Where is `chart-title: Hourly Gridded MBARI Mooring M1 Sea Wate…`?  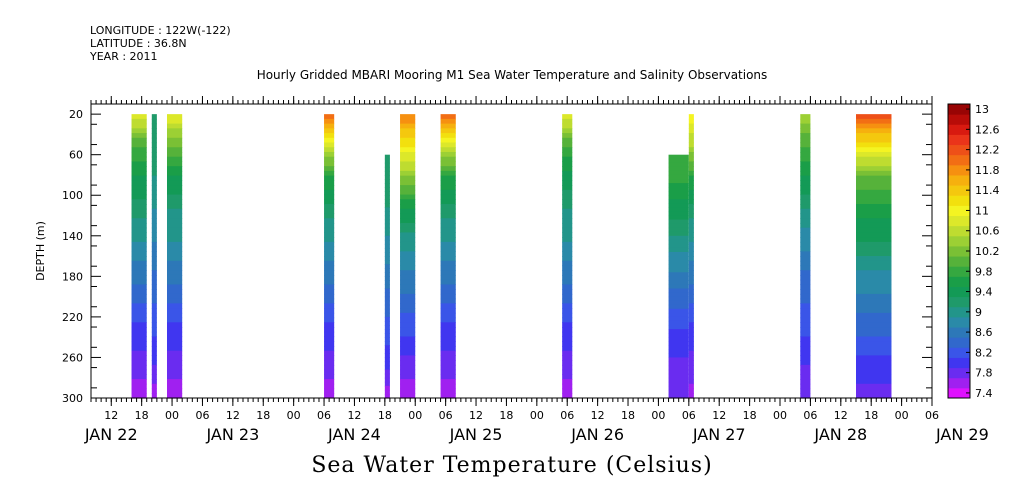 chart-title: Hourly Gridded MBARI Mooring M1 Sea Wate… is located at coordinates (512, 75).